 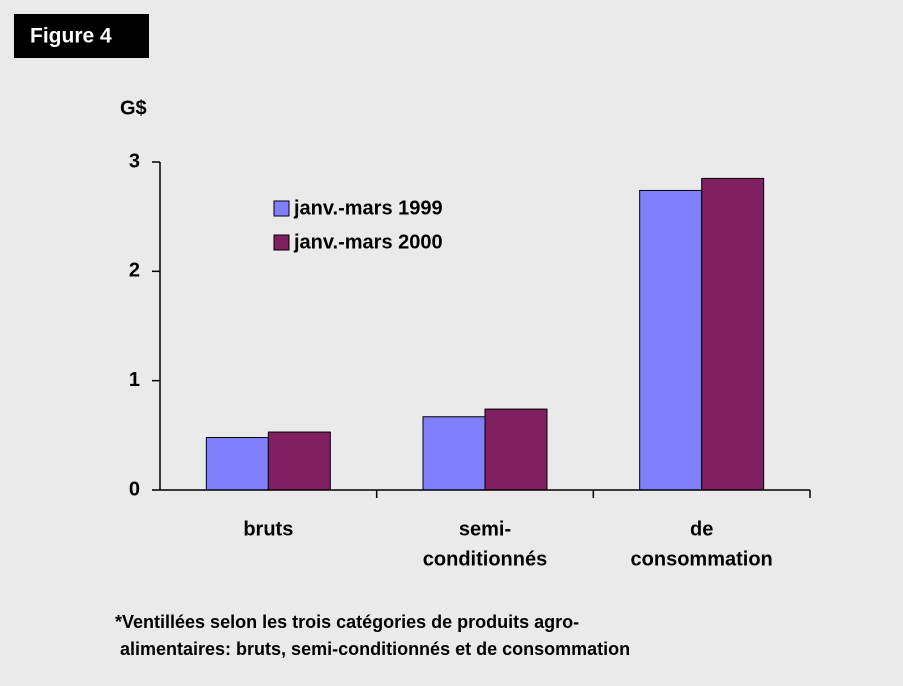 I want to click on legend-label: janv.-mars 1999, so click(x=368, y=208).